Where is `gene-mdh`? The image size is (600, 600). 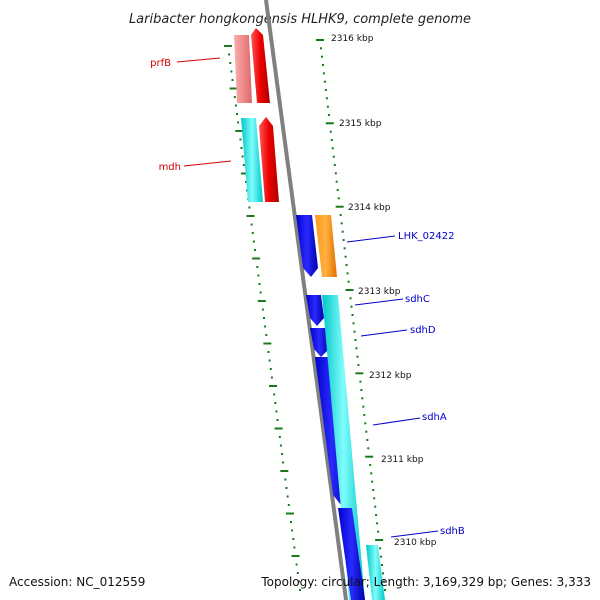
gene-mdh is located at coordinates (269, 159).